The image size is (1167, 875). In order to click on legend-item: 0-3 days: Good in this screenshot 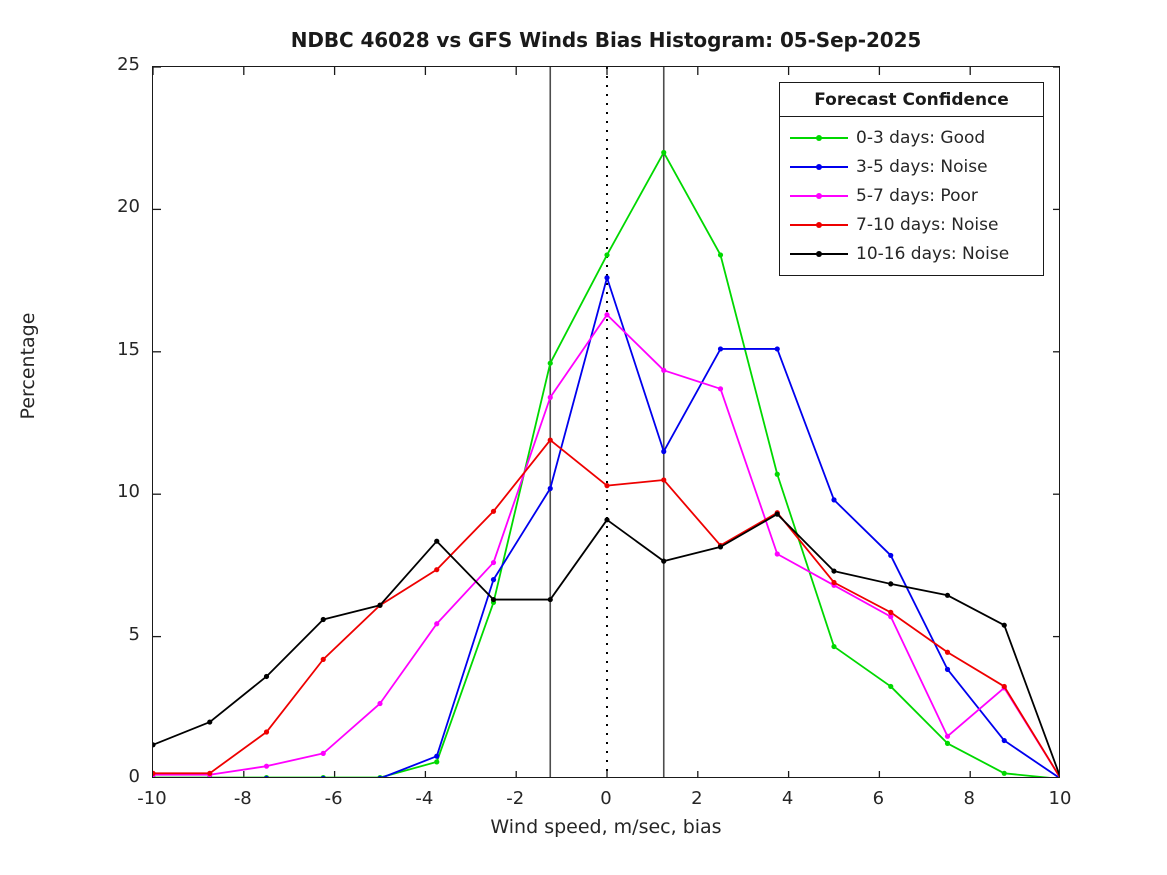, I will do `click(911, 137)`.